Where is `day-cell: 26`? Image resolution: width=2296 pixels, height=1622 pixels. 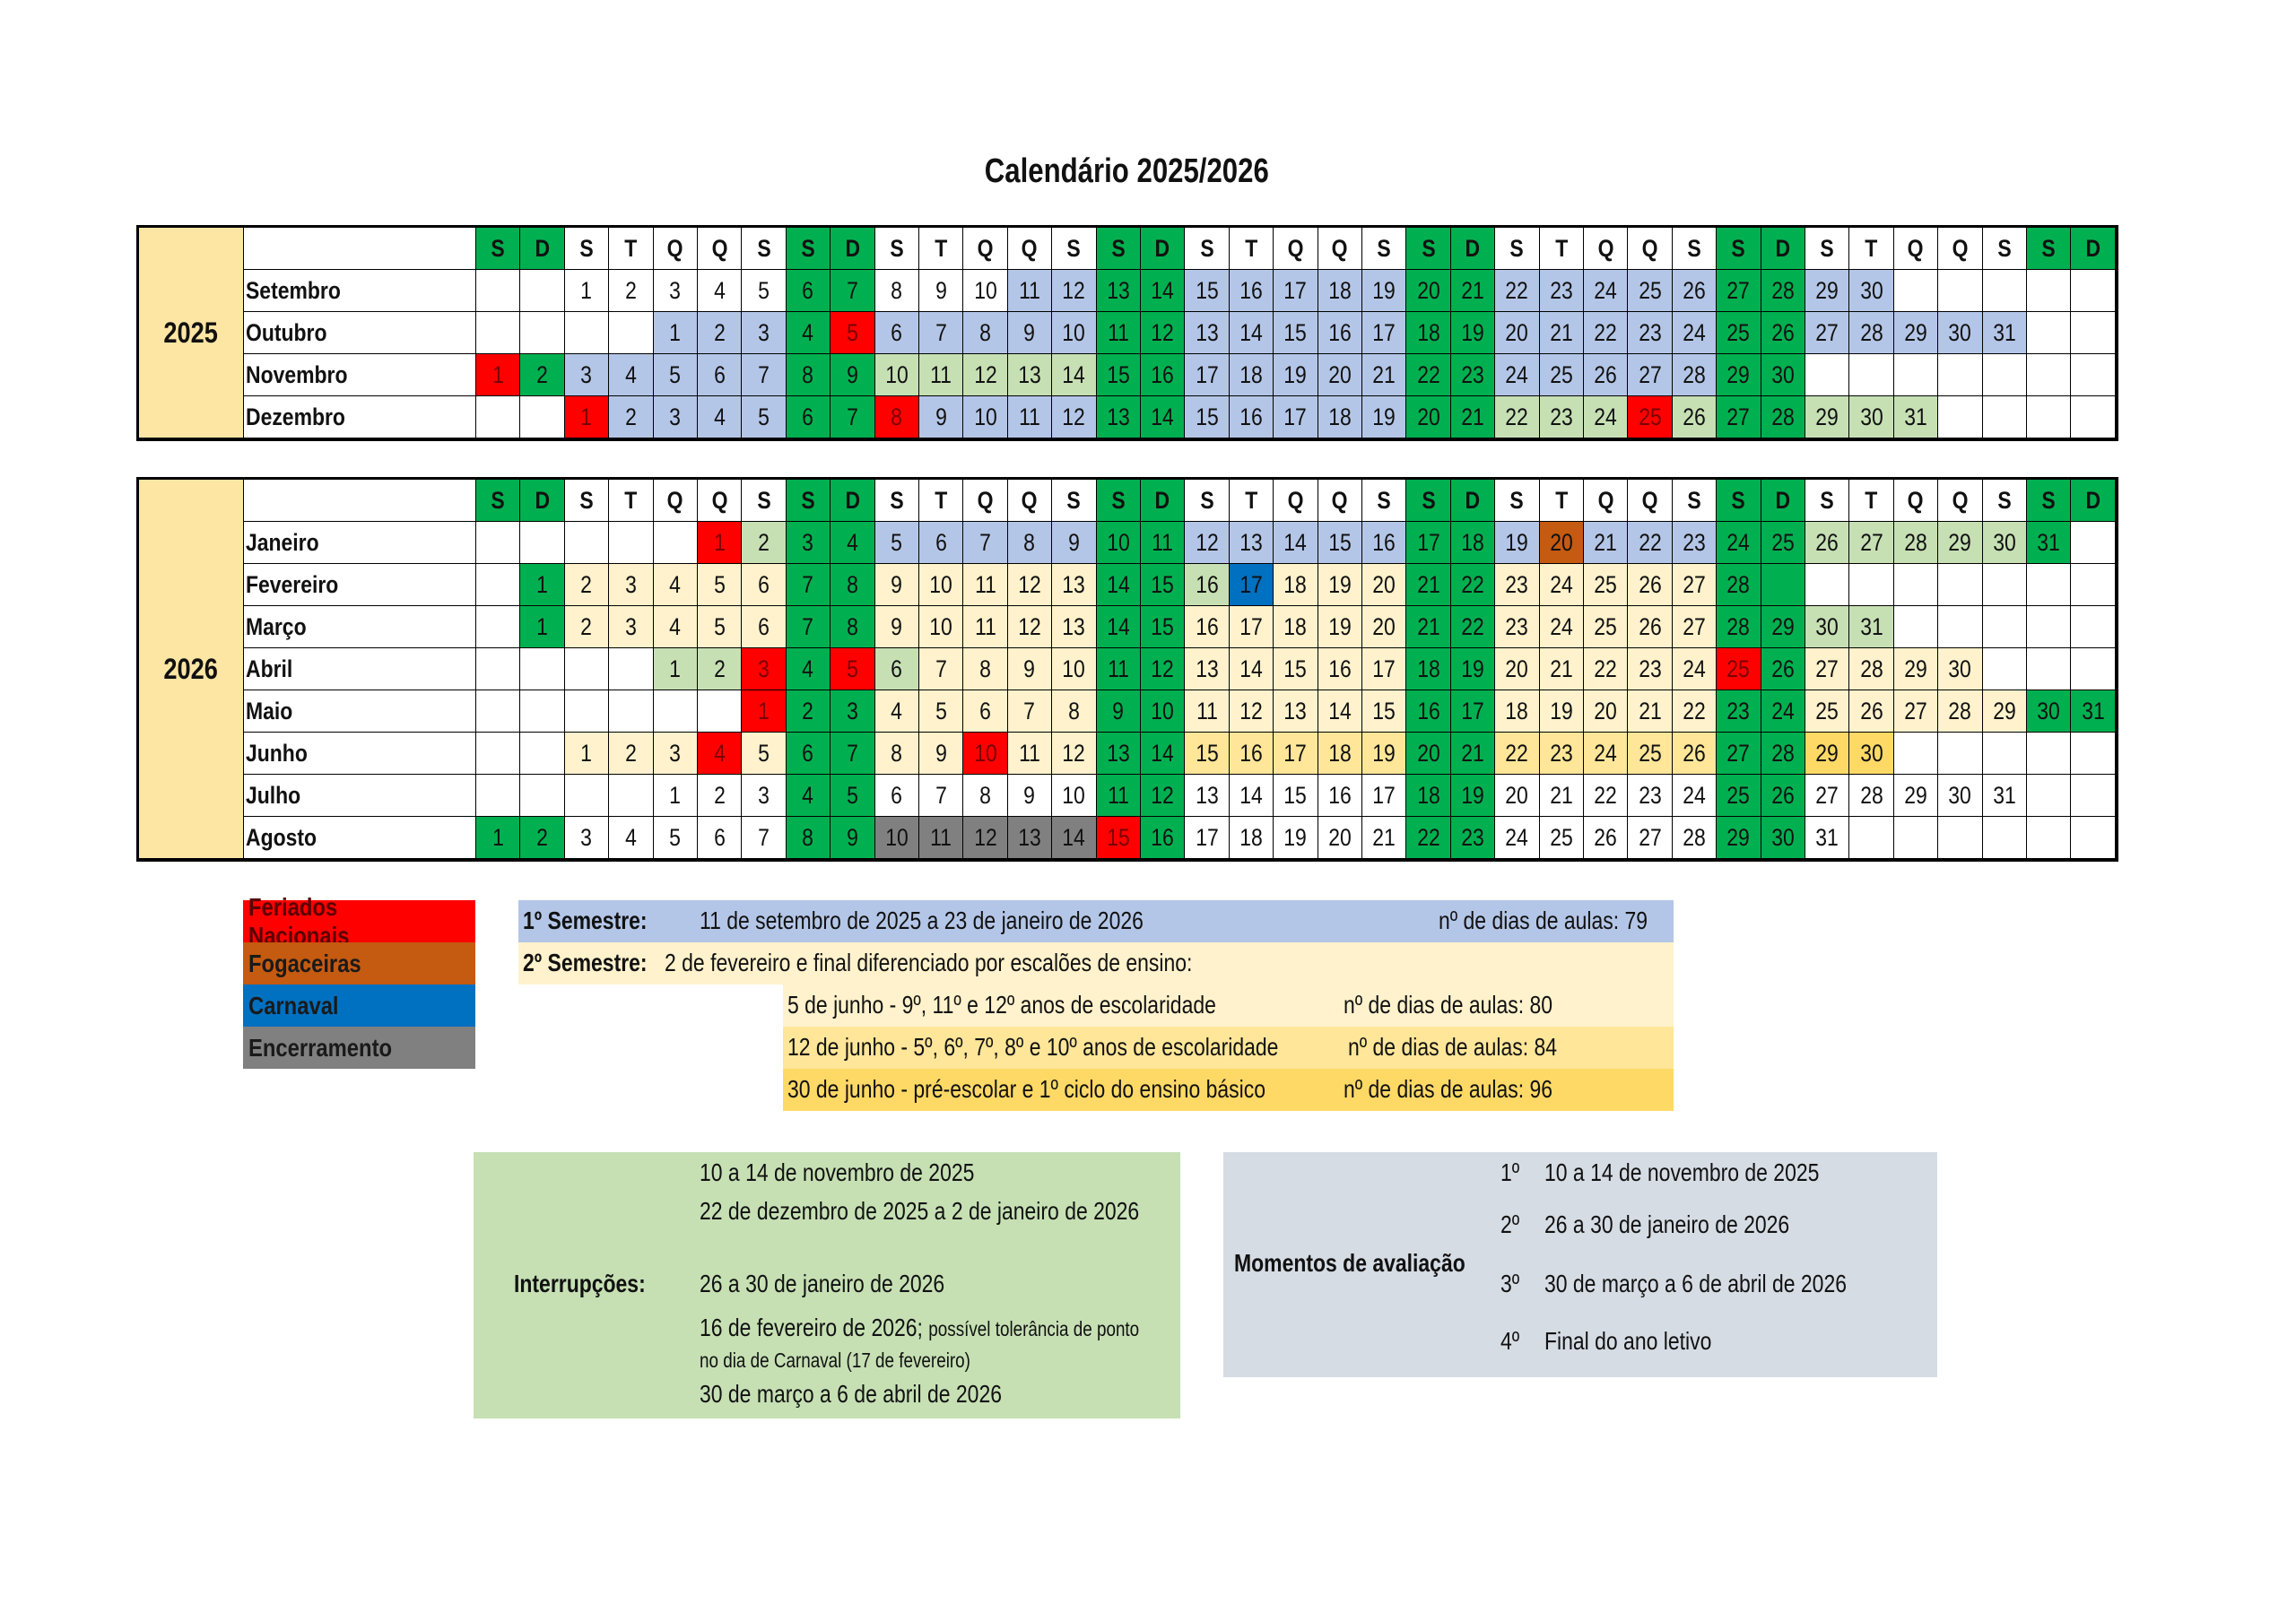 day-cell: 26 is located at coordinates (1606, 837).